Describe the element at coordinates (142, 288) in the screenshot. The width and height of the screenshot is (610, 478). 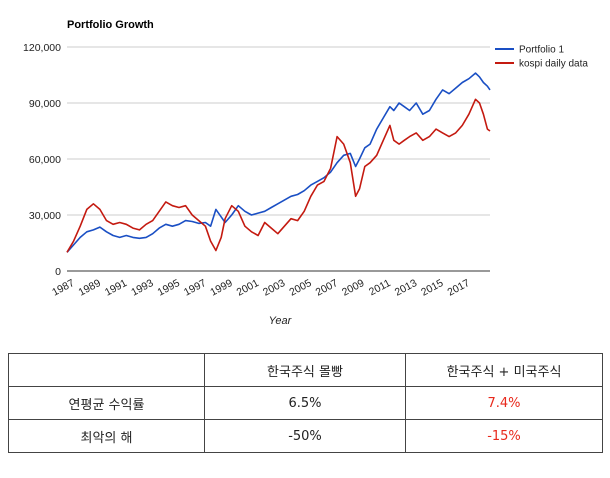
I see `x-tick-label: 1993` at that location.